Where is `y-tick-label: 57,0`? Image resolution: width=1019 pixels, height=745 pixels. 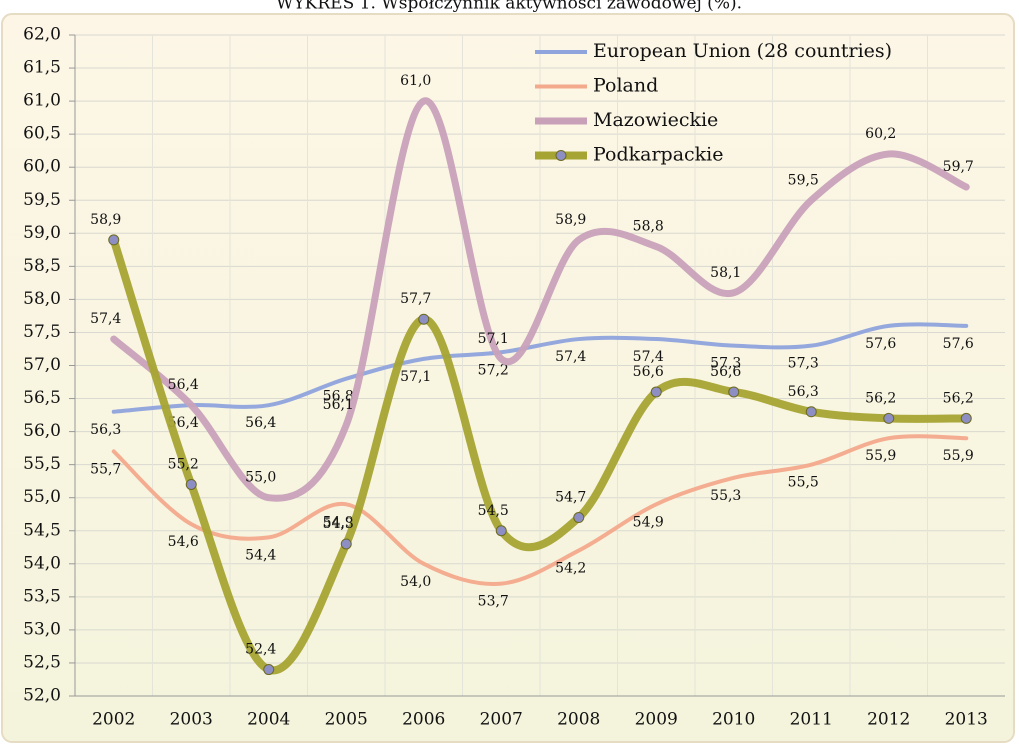 y-tick-label: 57,0 is located at coordinates (42, 365).